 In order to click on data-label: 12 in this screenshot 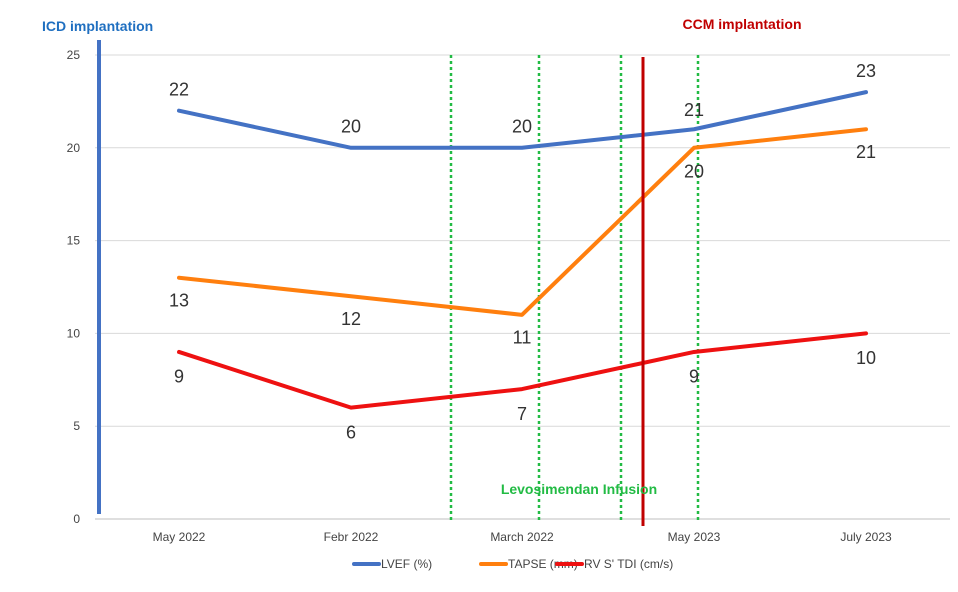, I will do `click(351, 319)`.